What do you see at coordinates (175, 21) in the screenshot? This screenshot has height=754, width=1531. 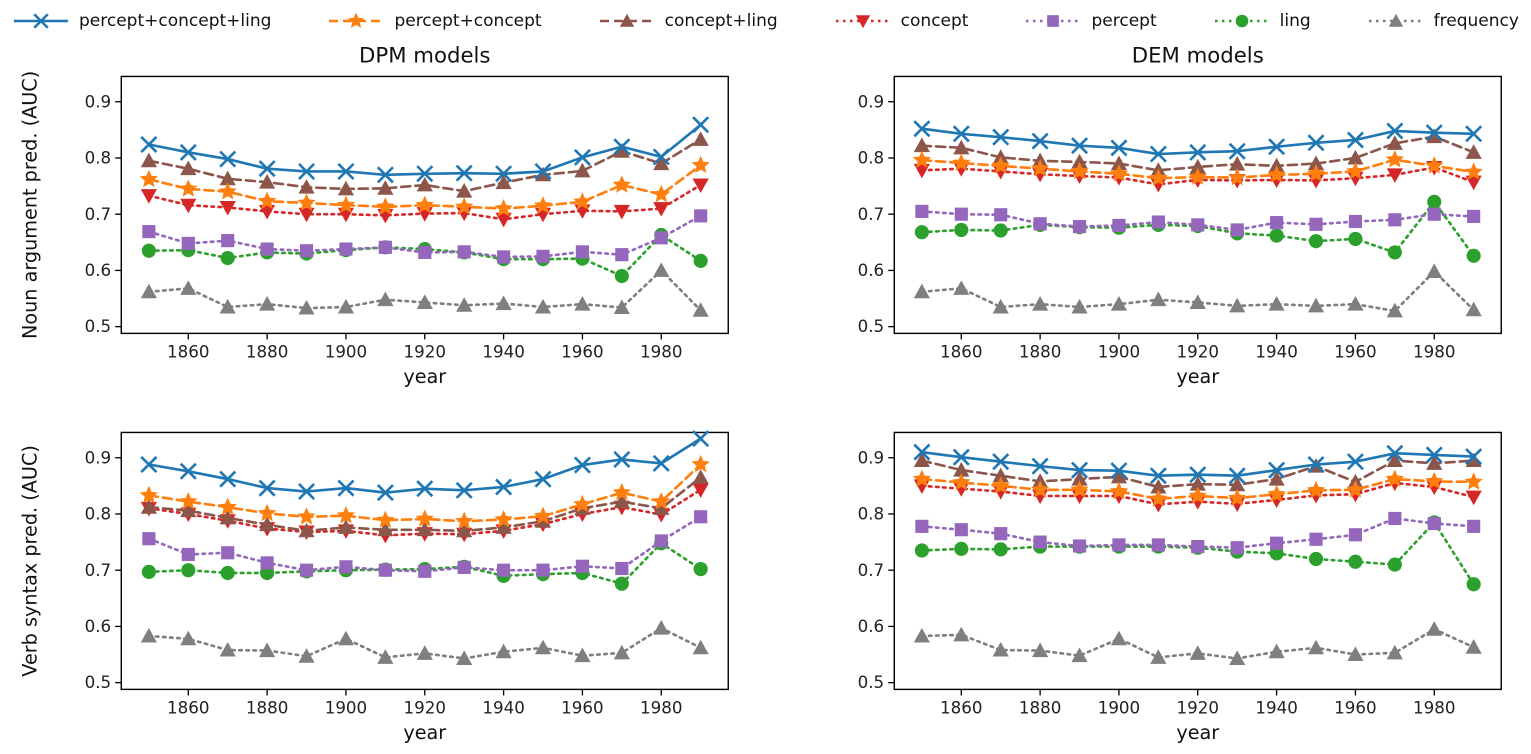 I see `legend-label: percept+concept+ling` at bounding box center [175, 21].